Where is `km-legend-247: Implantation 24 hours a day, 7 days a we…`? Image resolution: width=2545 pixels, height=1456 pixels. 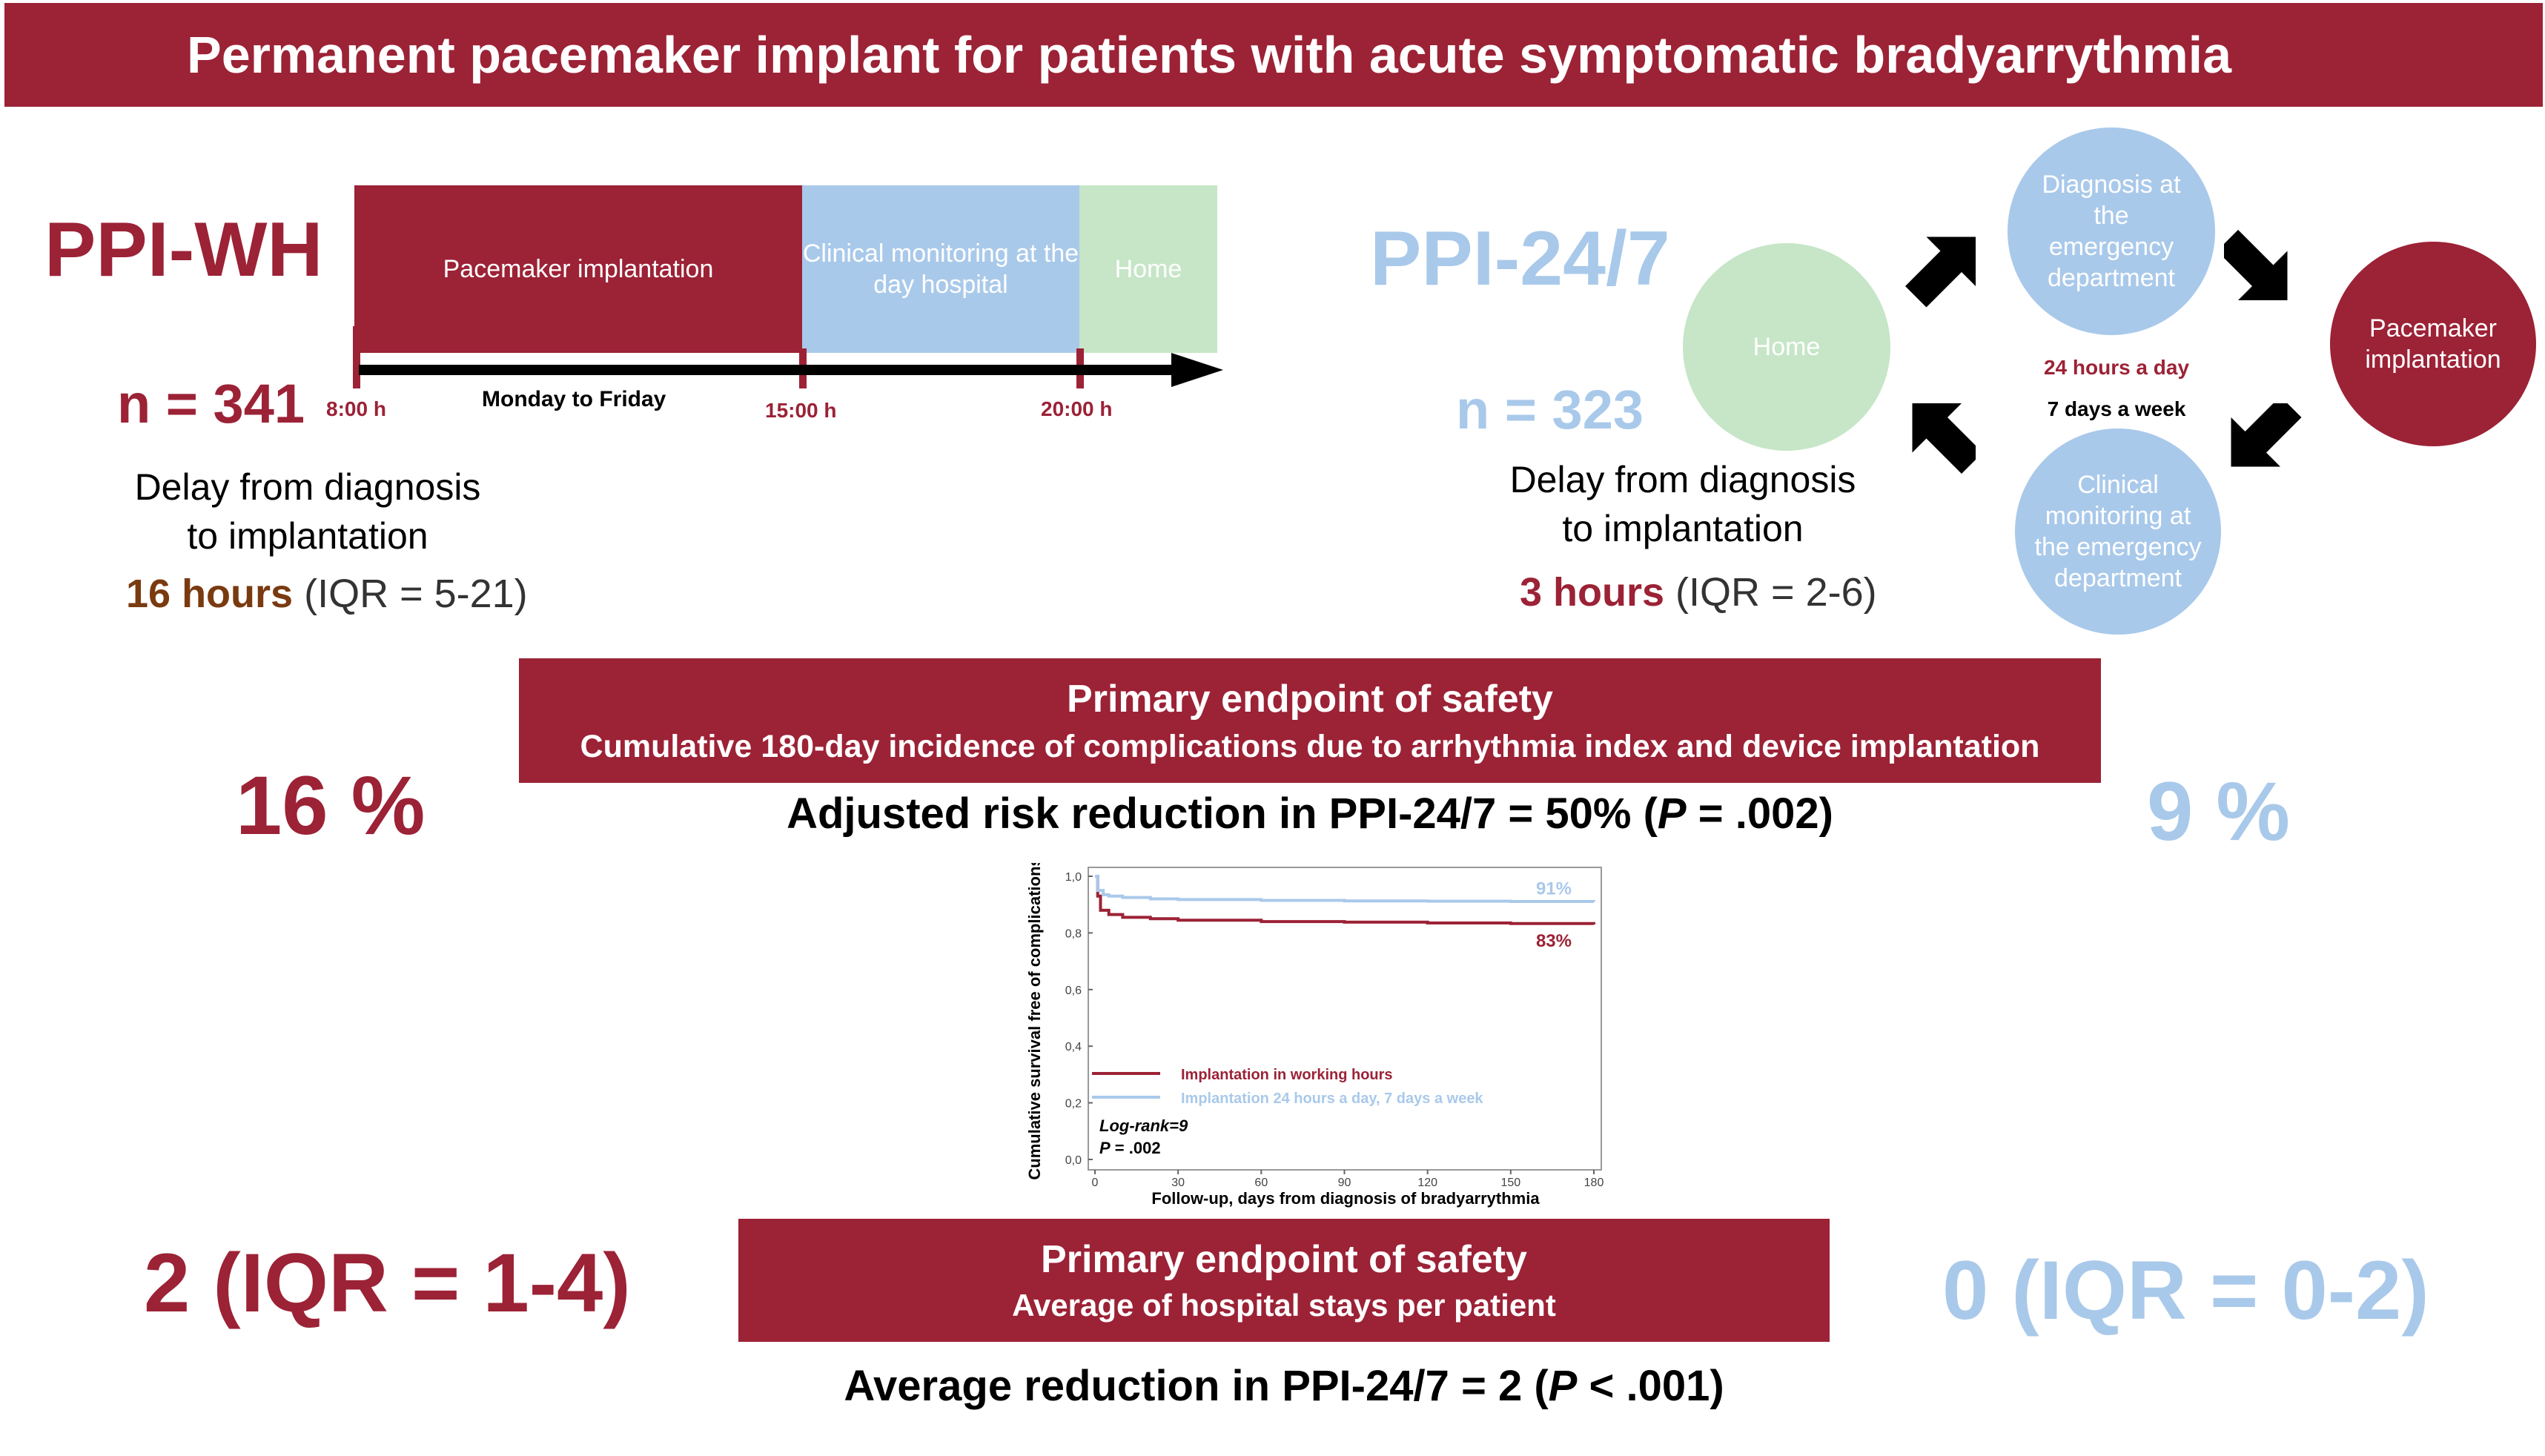
km-legend-247: Implantation 24 hours a day, 7 days a we… is located at coordinates (1332, 1099).